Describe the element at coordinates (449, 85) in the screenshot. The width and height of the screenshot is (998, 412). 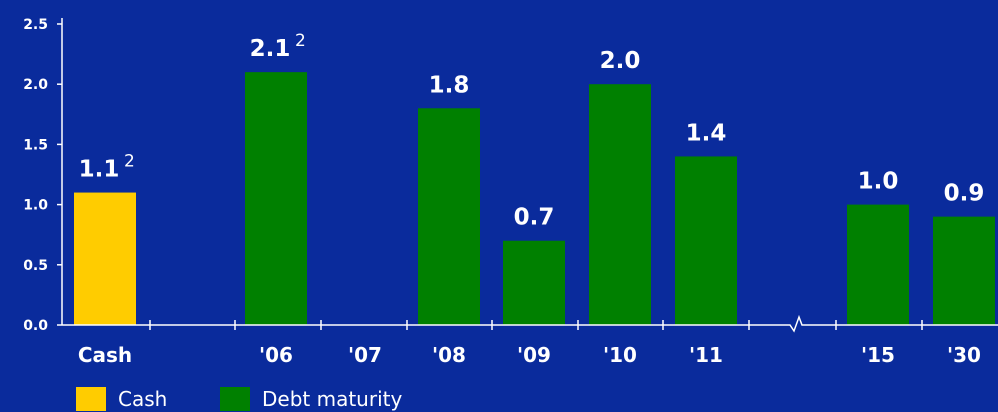
I see `data-label: 1.8` at that location.